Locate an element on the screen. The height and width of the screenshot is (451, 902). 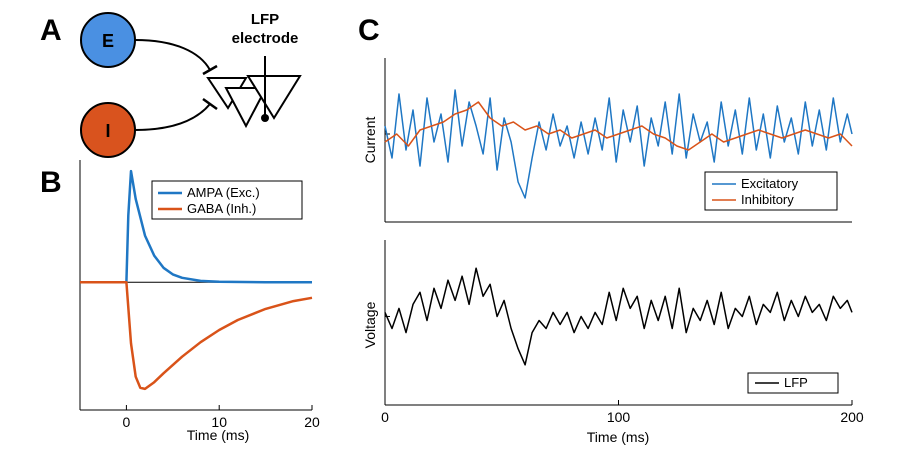
panel-b-legend-box is located at coordinates (227, 200).